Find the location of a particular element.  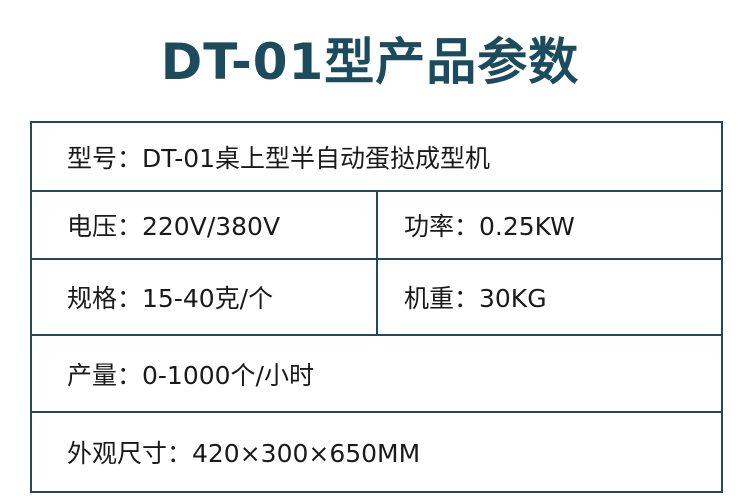

spec-power: 功率：0.25KW is located at coordinates (489, 226).